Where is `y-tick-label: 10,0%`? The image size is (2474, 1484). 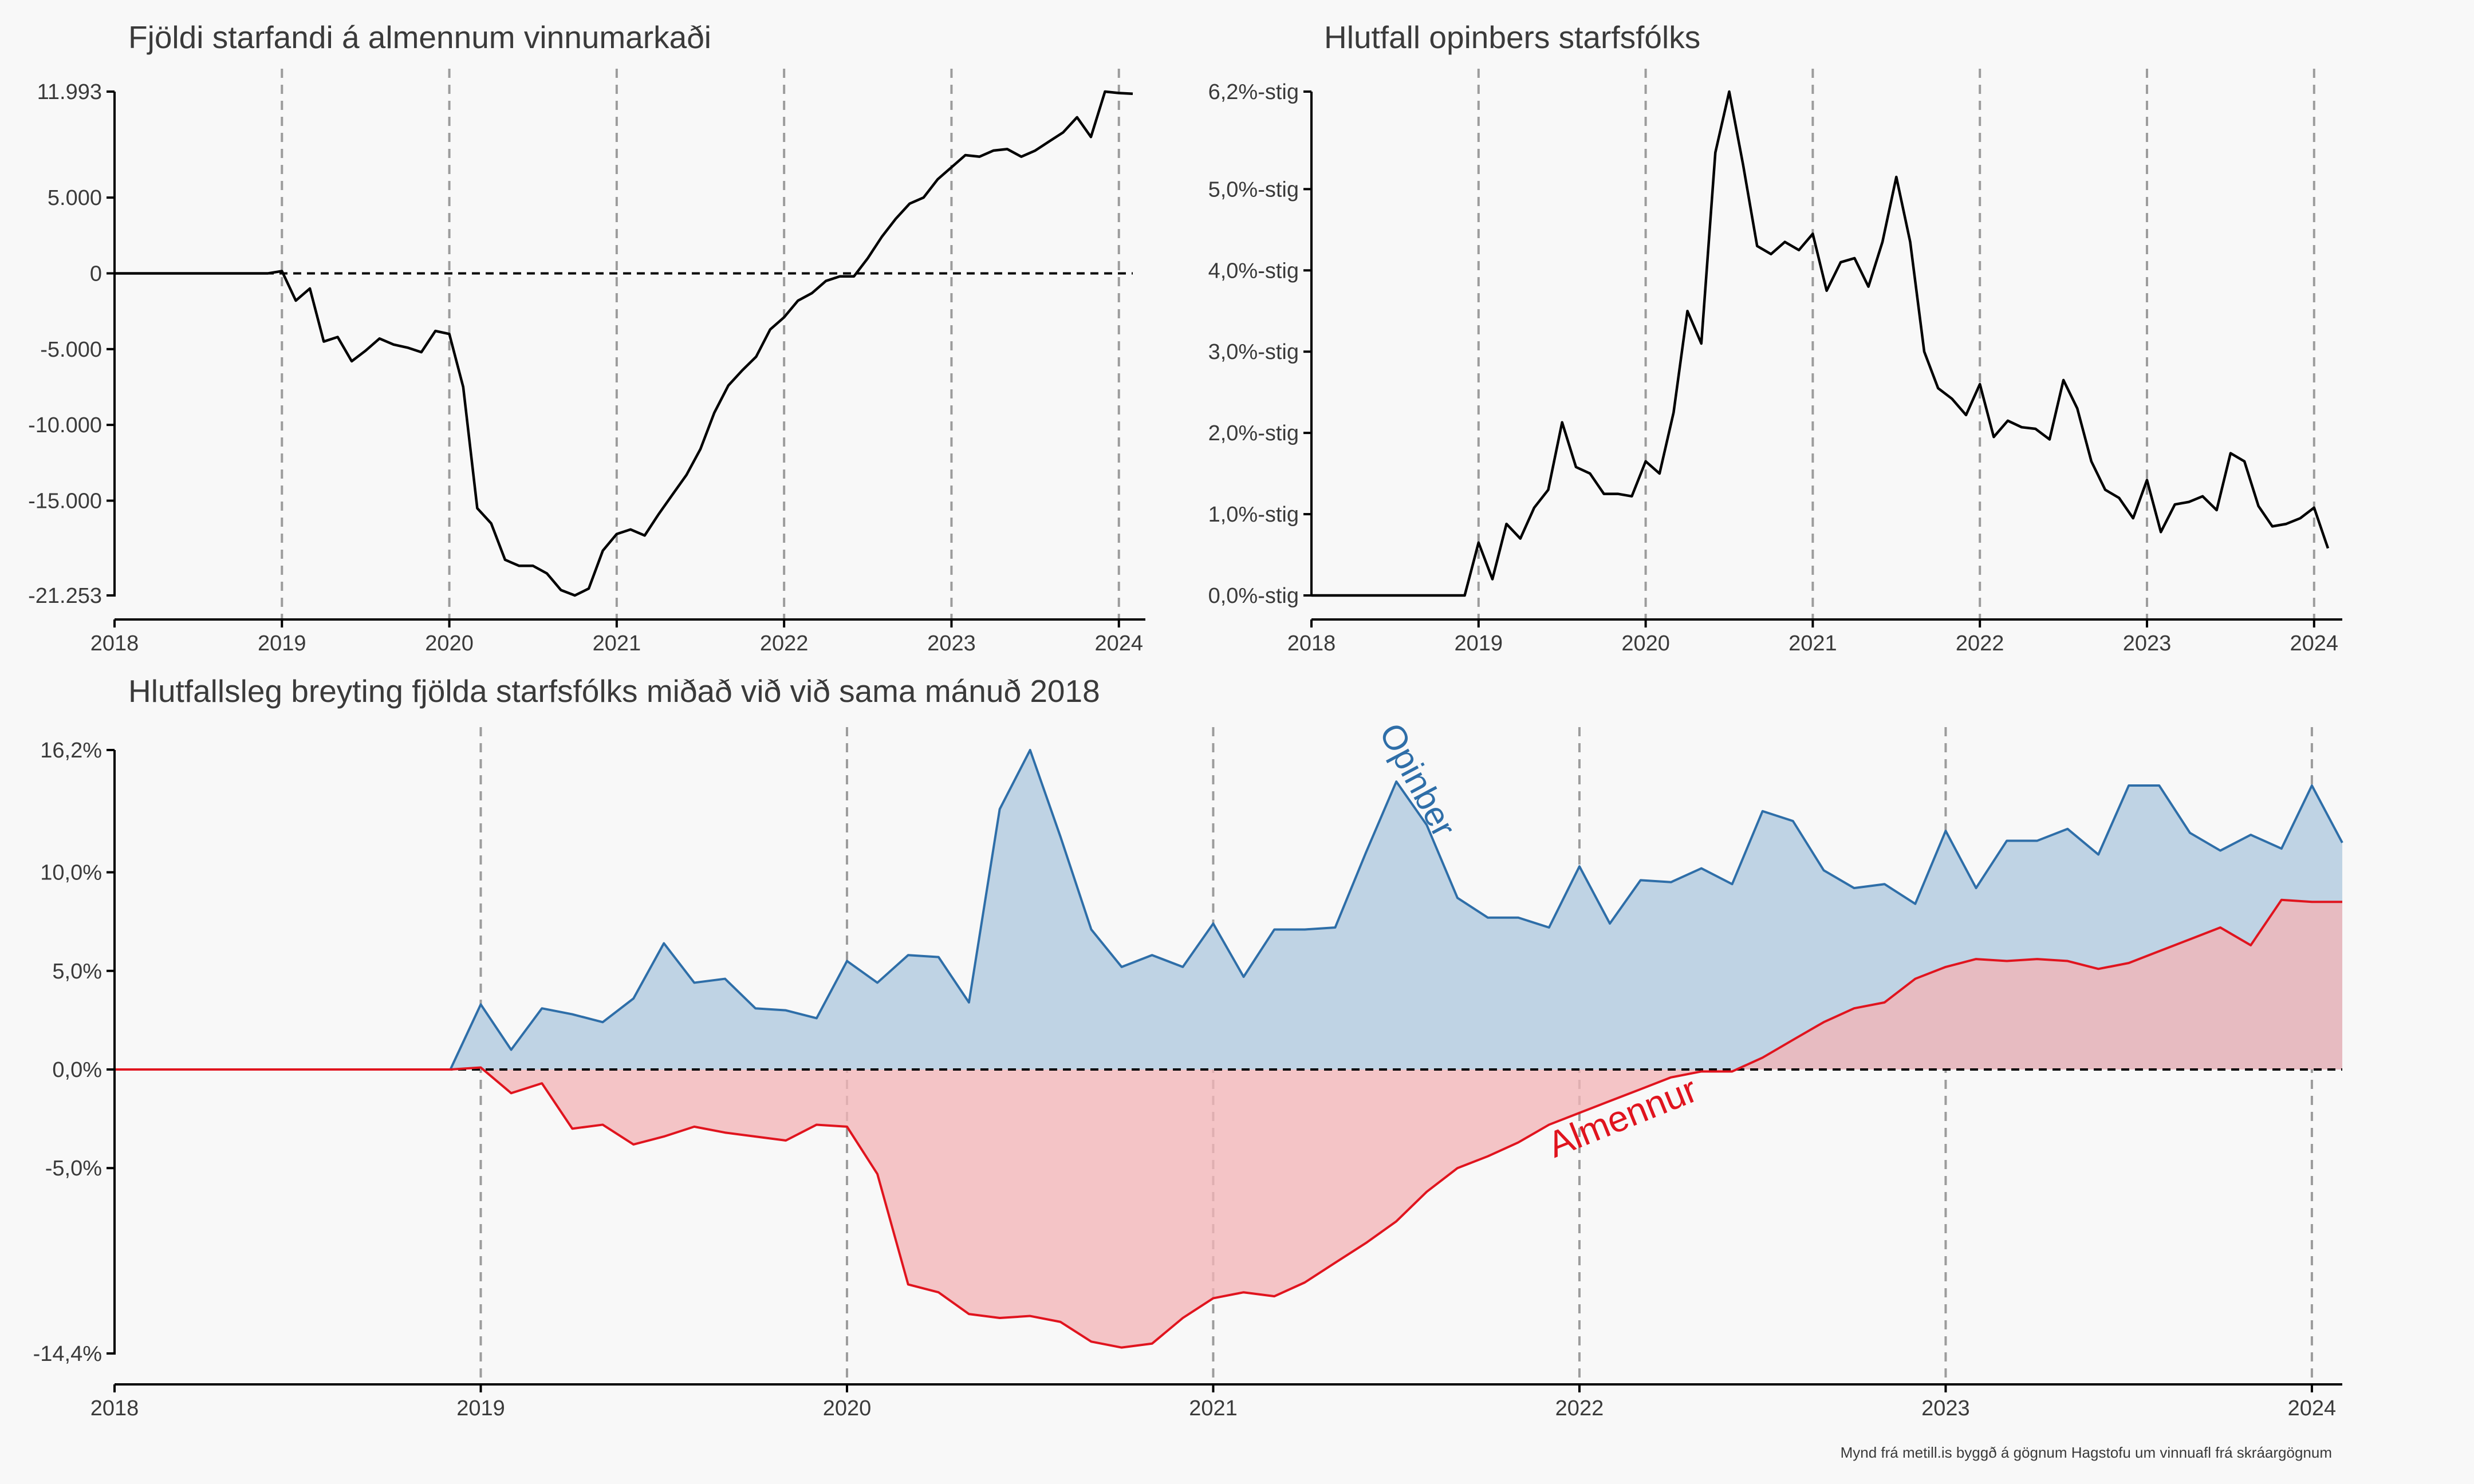
y-tick-label: 10,0% is located at coordinates (71, 873).